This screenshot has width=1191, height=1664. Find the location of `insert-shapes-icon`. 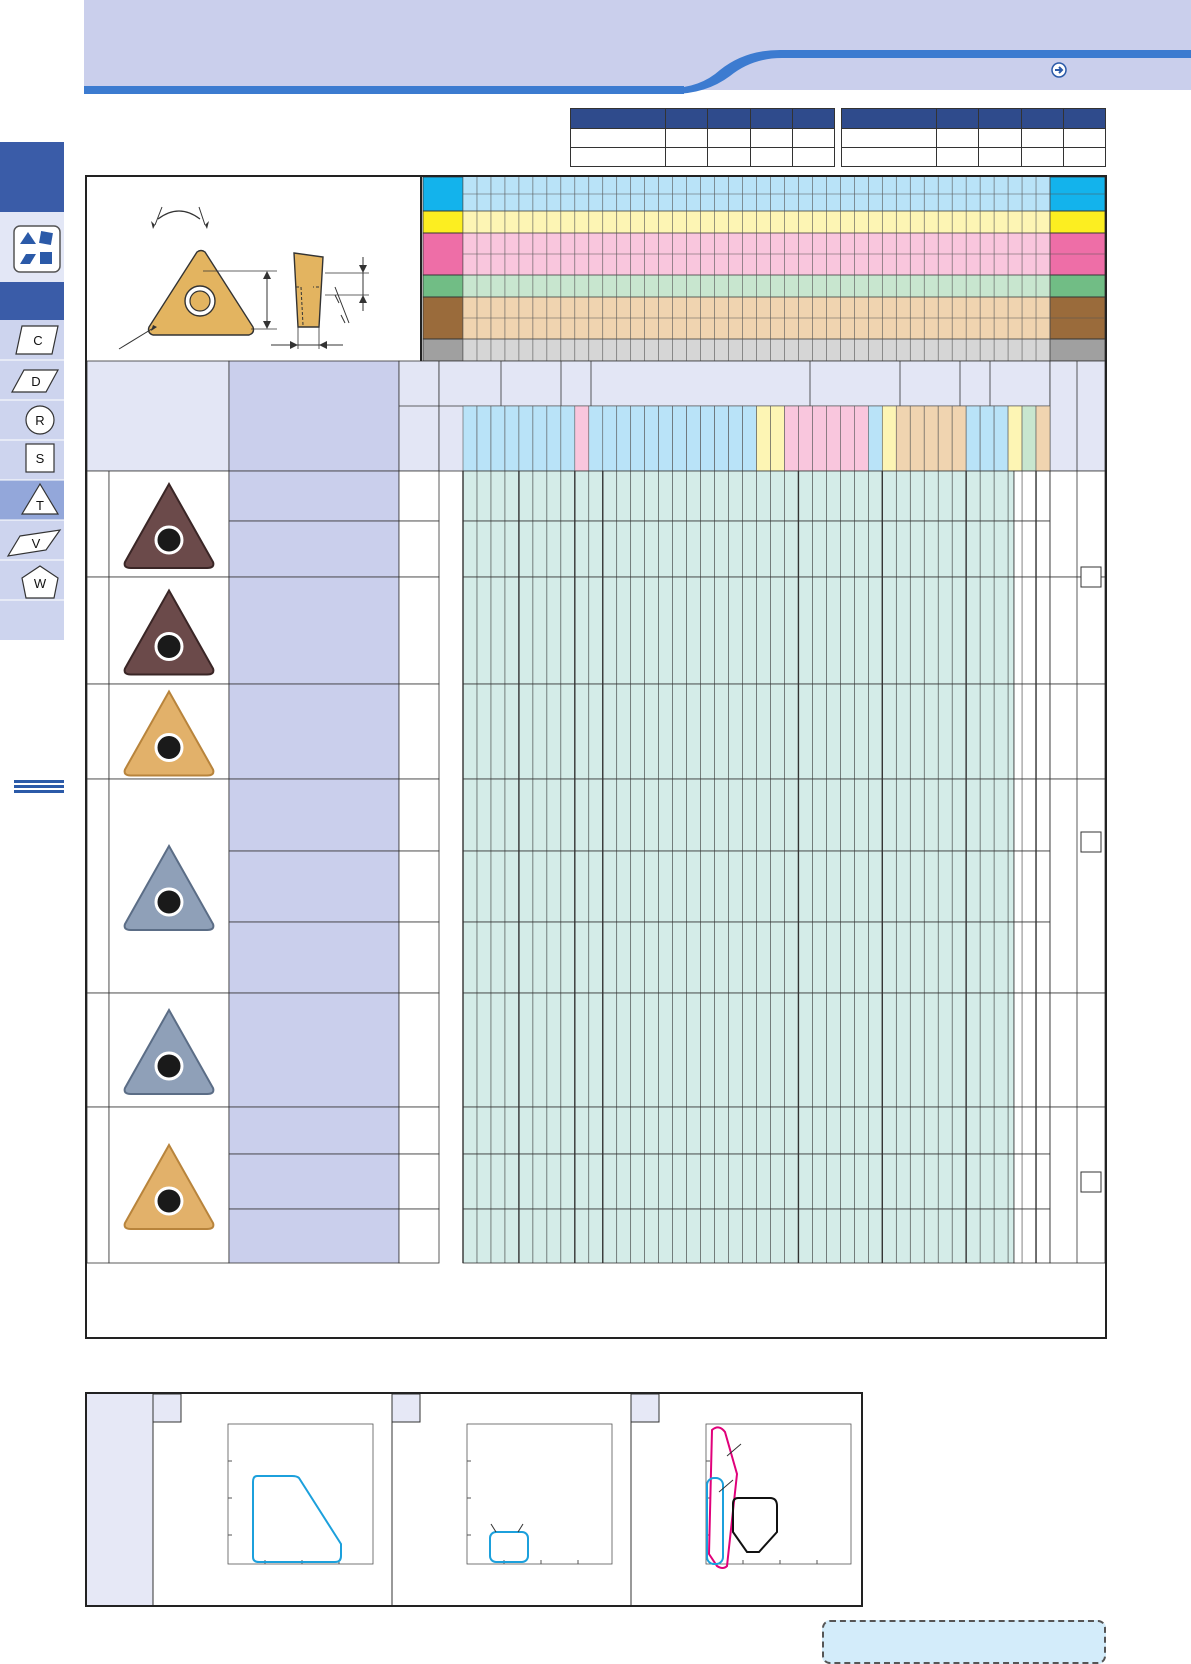

insert-shapes-icon is located at coordinates (37, 249).